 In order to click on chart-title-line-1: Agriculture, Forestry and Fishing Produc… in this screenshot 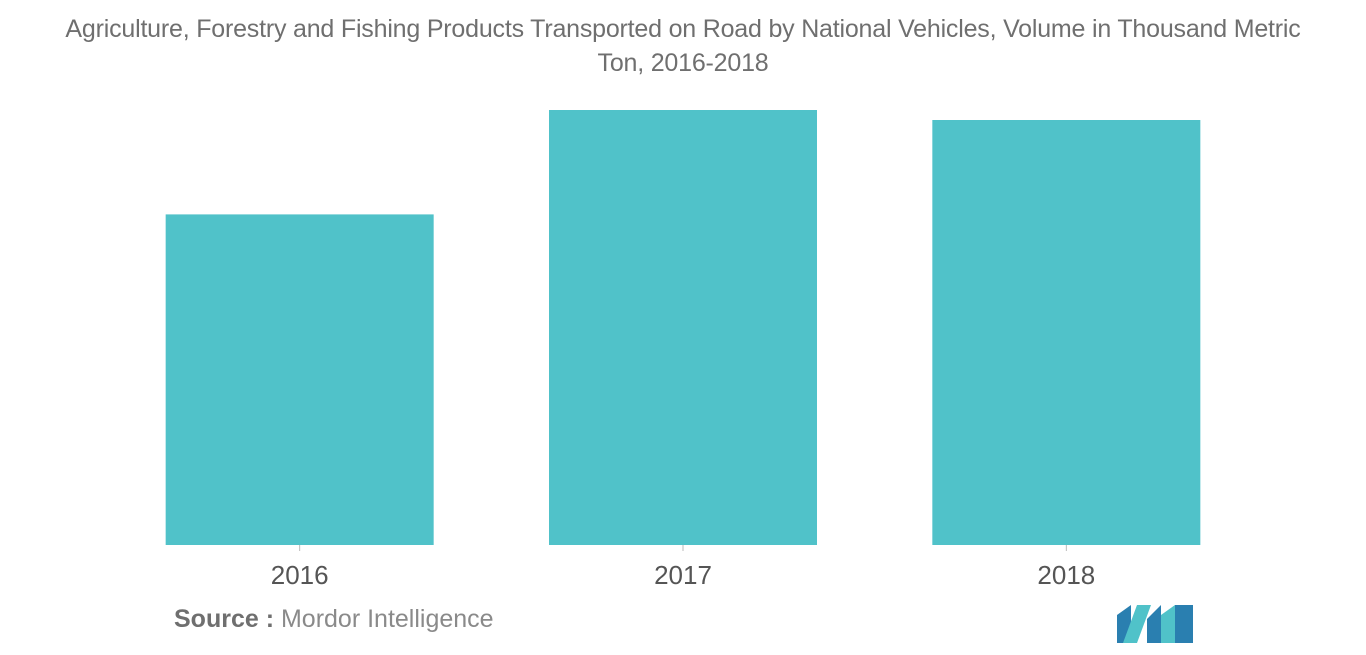, I will do `click(683, 29)`.